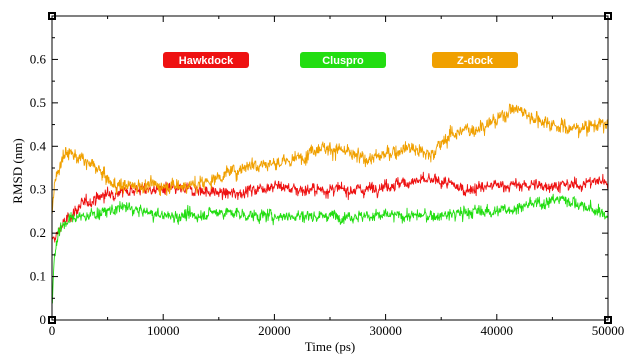  I want to click on legend-swatch-z-dock, so click(475, 60).